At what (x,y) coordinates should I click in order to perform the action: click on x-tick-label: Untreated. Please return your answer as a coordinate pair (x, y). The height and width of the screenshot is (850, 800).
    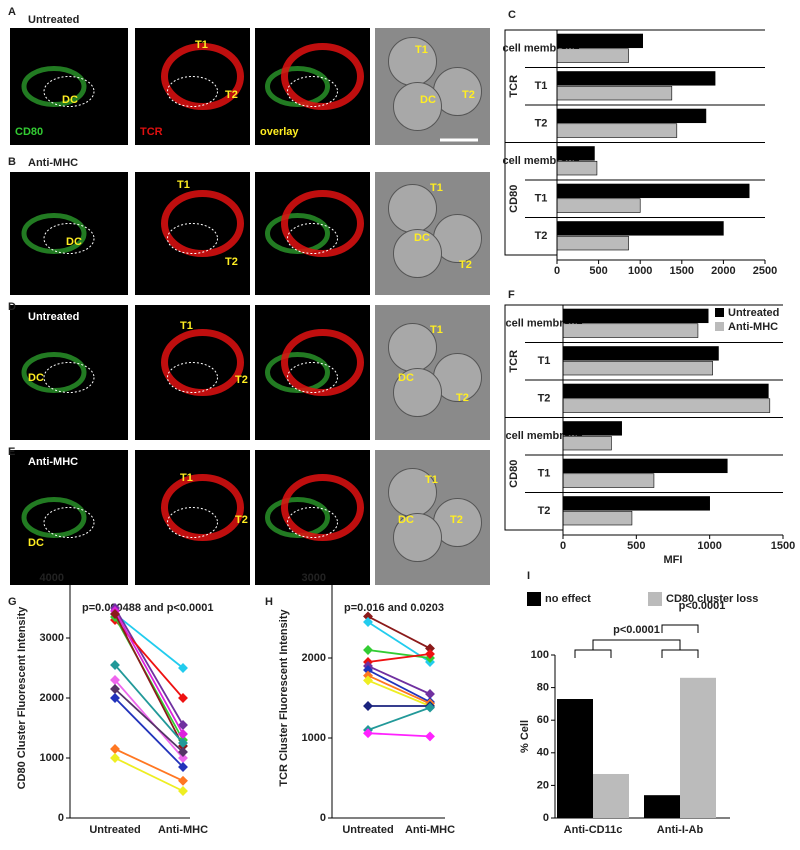
    Looking at the image, I should click on (114, 830).